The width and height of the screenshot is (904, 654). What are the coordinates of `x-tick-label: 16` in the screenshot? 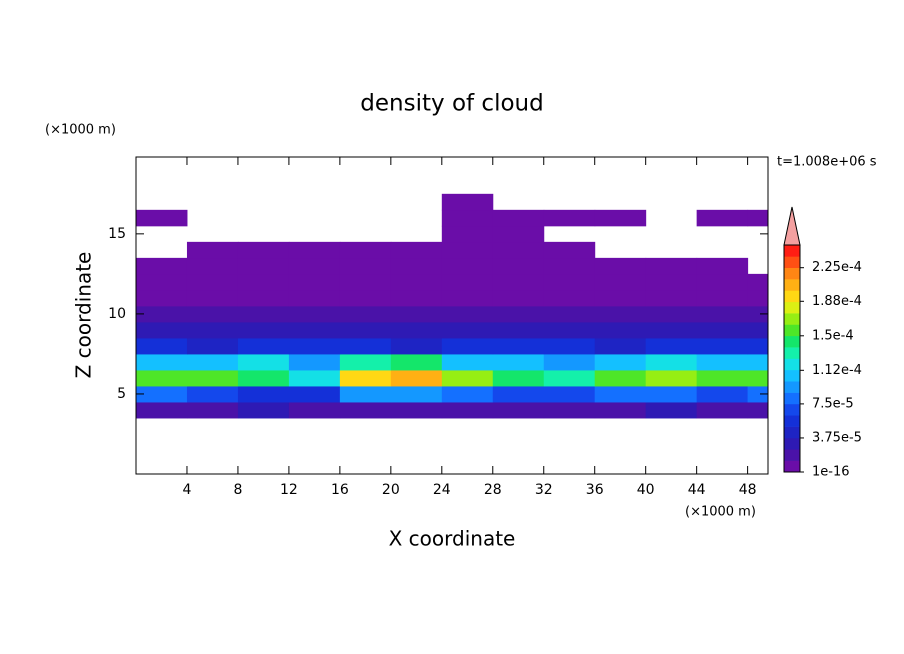 It's located at (340, 490).